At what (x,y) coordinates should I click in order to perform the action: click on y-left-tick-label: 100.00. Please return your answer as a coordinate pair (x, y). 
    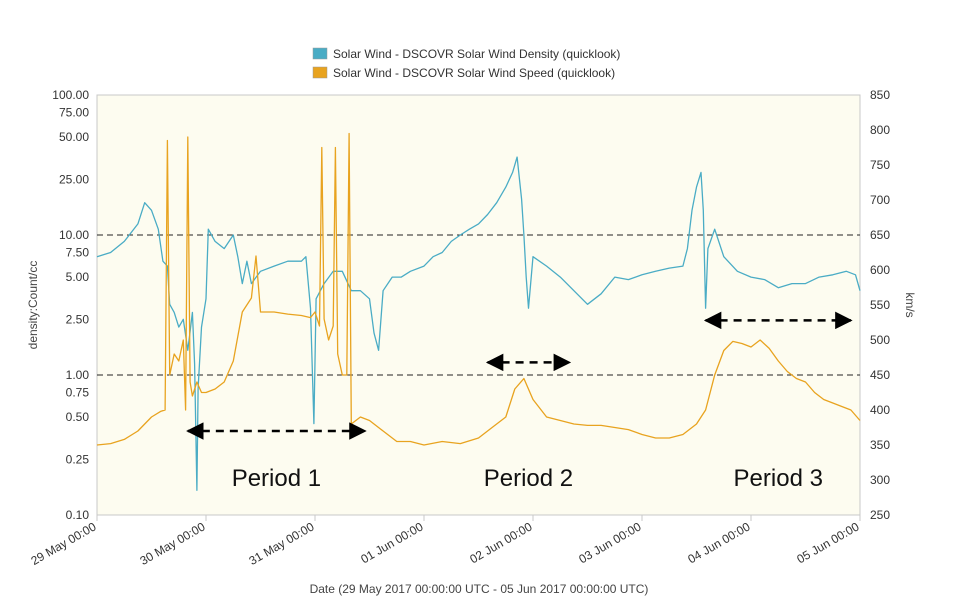
    Looking at the image, I should click on (70, 95).